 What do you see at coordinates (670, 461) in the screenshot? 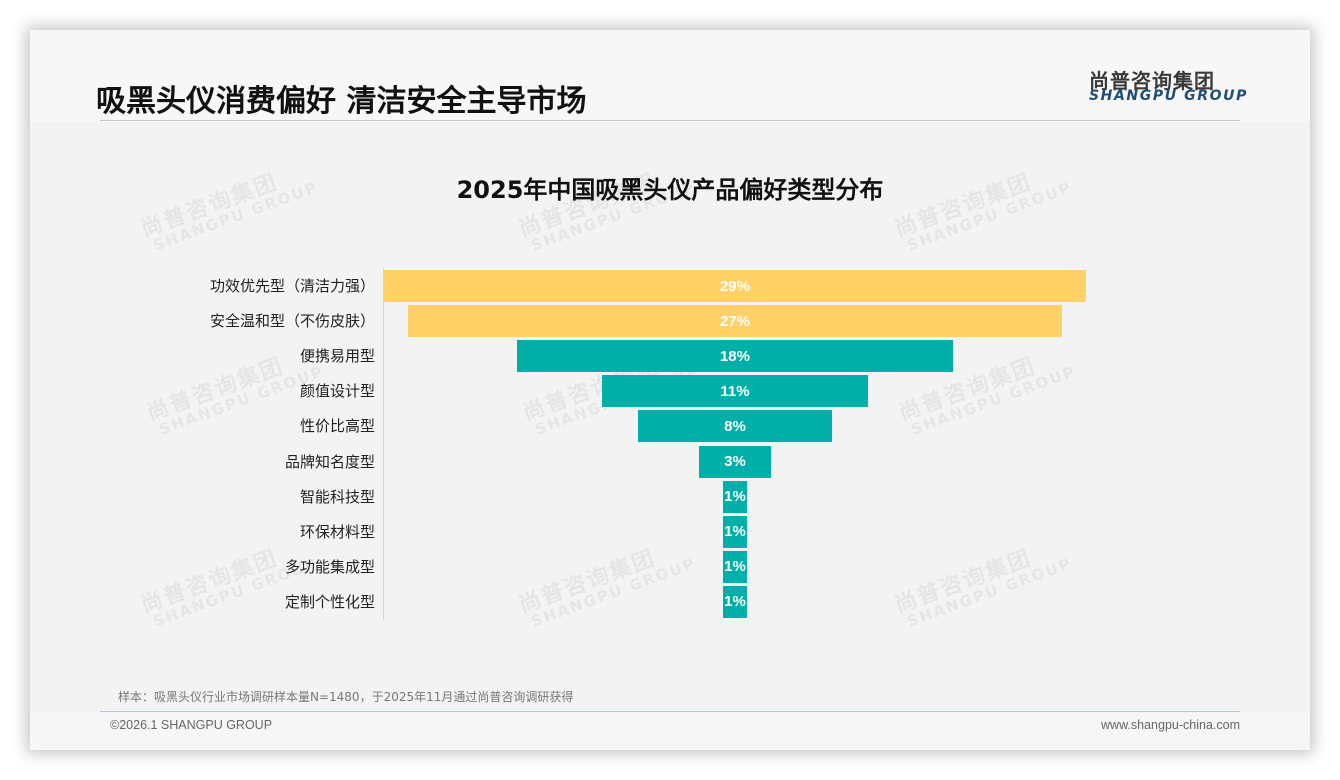
I see `chart-row: 品牌知名度型 3%` at bounding box center [670, 461].